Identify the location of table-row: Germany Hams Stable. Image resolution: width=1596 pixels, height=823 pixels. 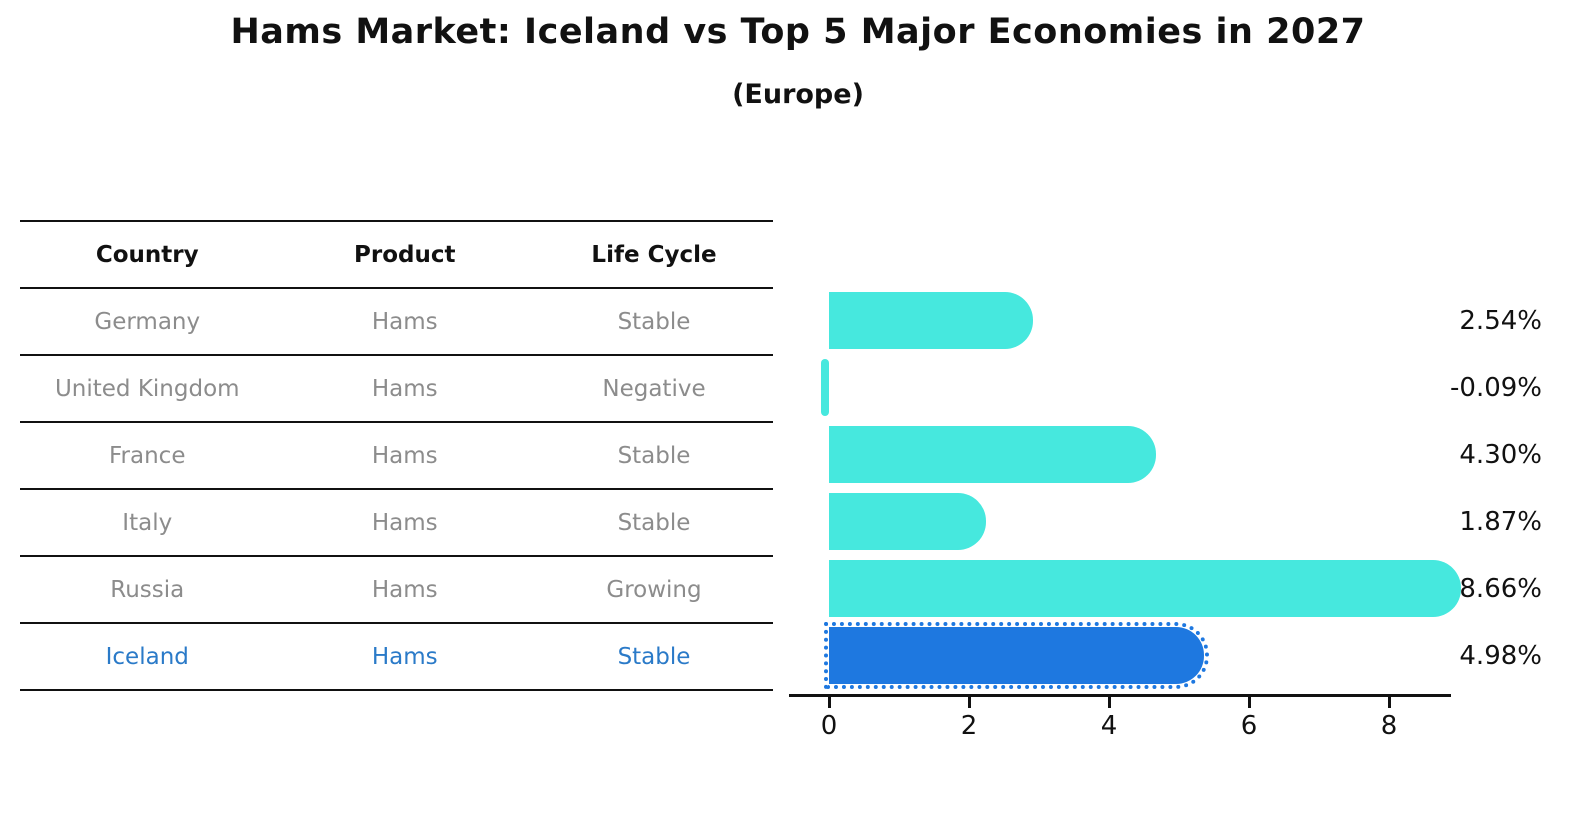
(396, 322).